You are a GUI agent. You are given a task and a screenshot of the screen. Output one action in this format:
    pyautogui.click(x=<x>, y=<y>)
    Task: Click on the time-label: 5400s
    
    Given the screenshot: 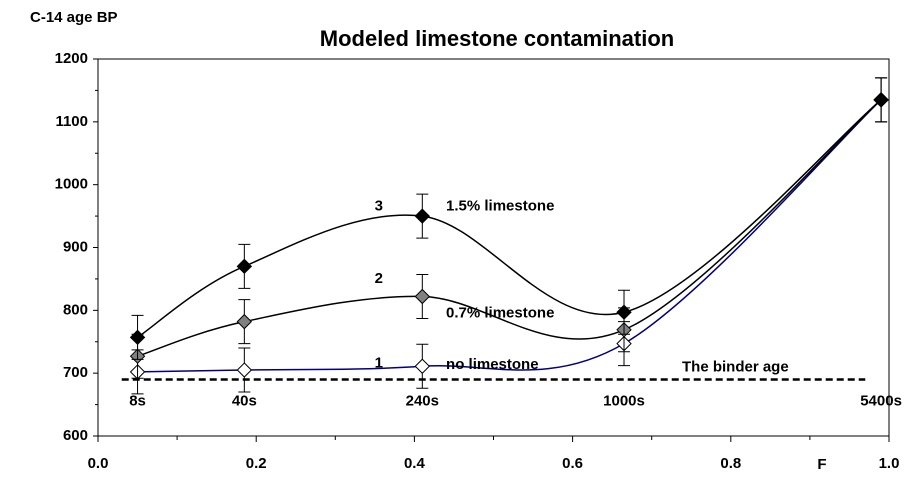 What is the action you would take?
    pyautogui.click(x=881, y=400)
    